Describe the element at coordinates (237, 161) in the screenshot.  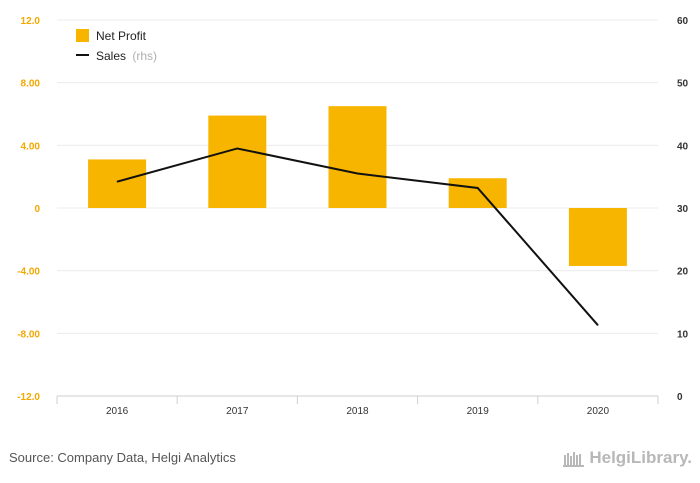
I see `bar-net-profit-2017` at that location.